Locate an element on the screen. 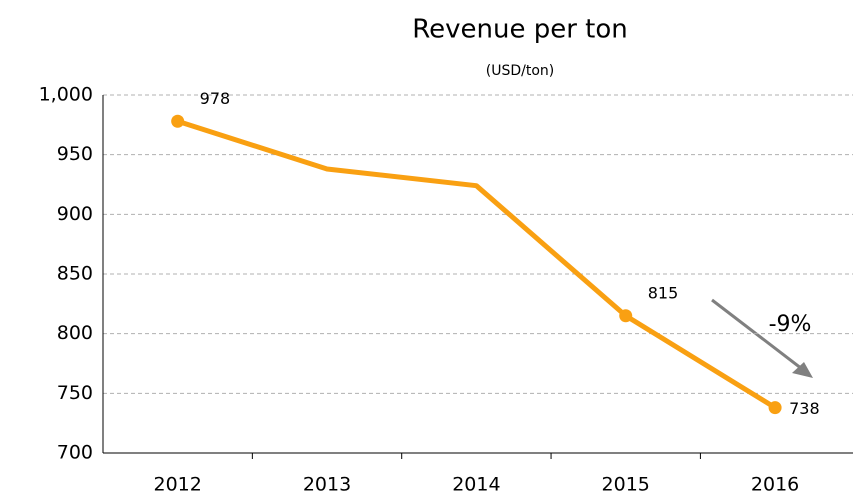  x-tick-label: 2012 is located at coordinates (177, 485).